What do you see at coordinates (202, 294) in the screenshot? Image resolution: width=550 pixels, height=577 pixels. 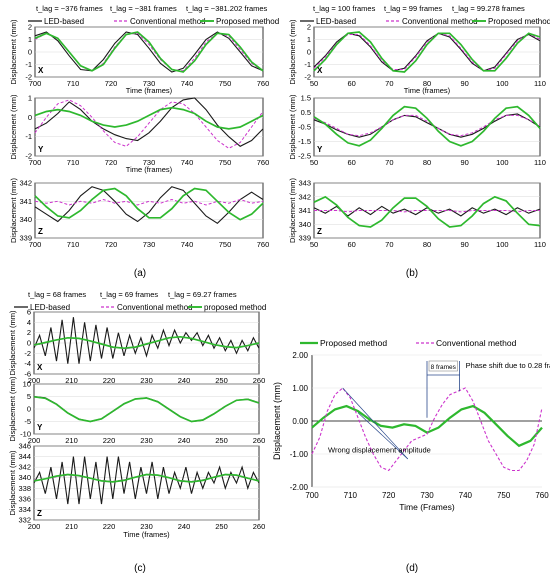 I see `lag-text-proposed: t_lag = 69.27 frames` at bounding box center [202, 294].